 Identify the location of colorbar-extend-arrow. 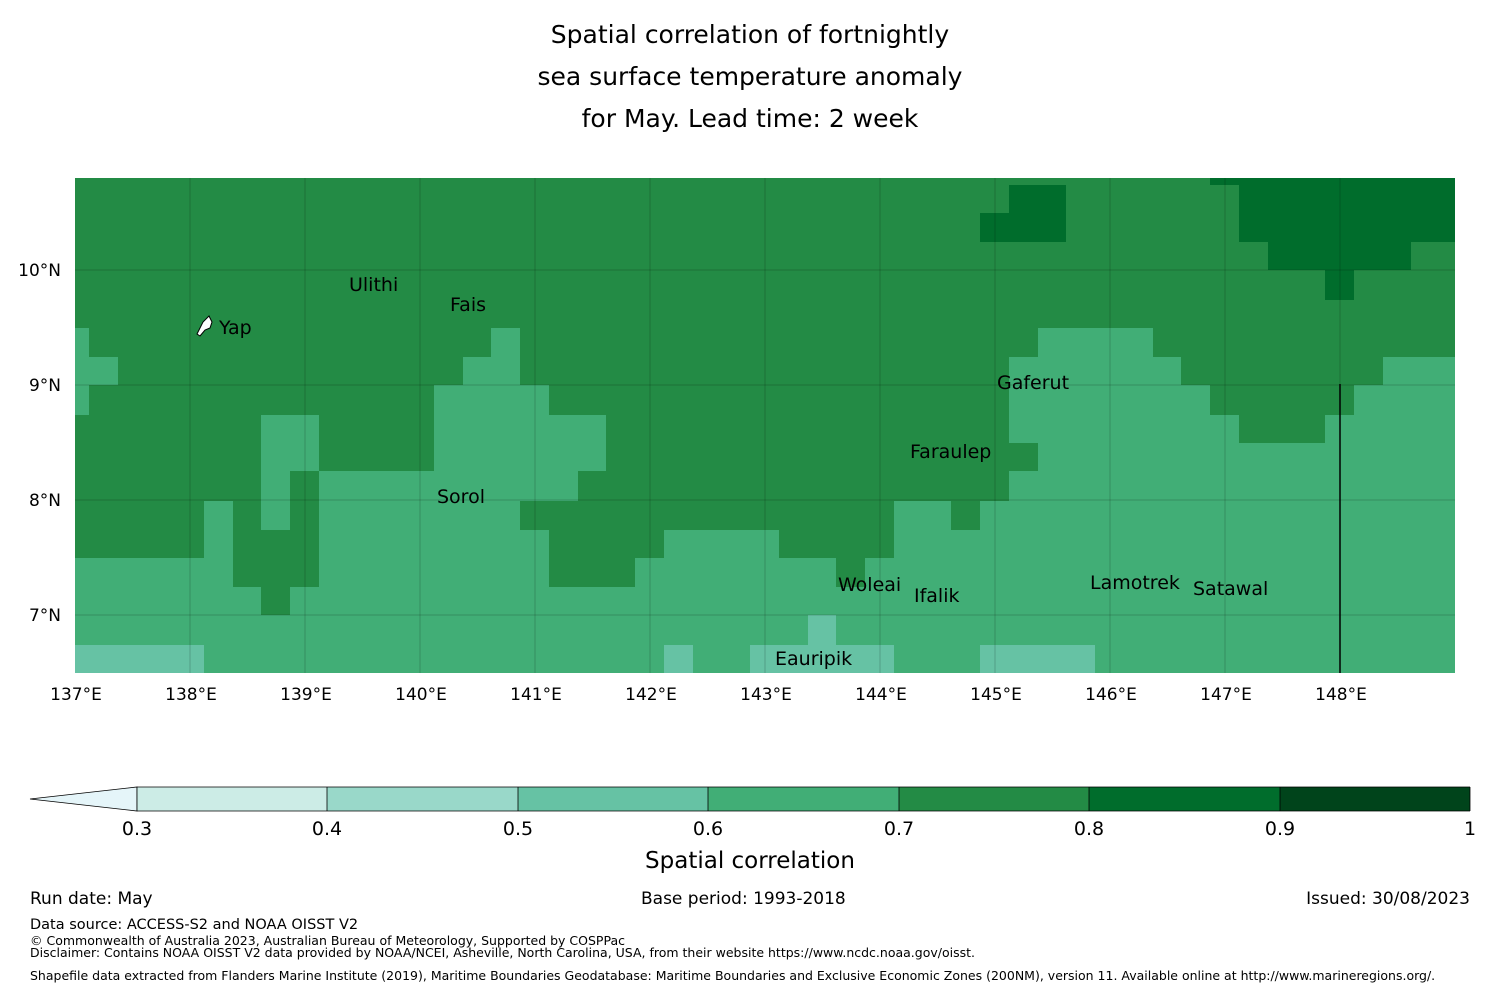
(83, 799).